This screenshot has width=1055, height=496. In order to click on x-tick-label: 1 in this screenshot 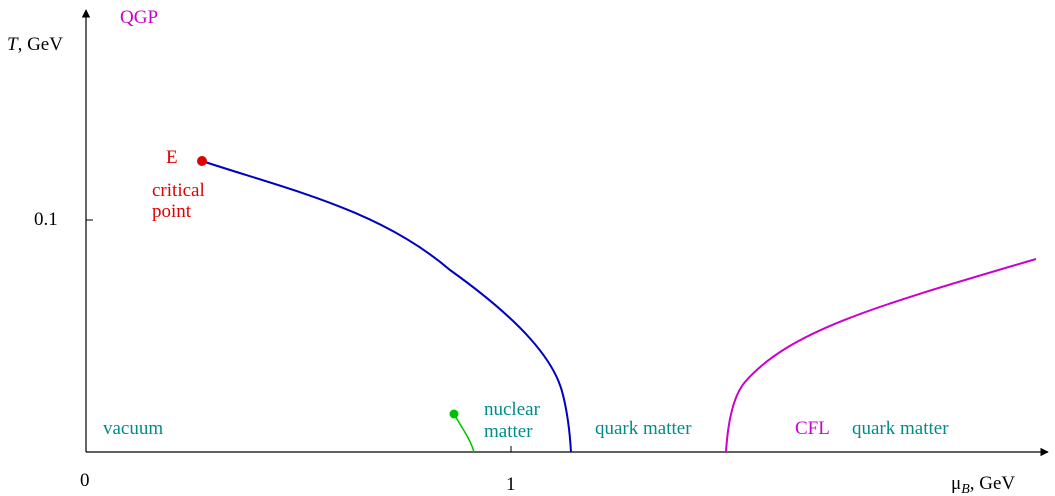, I will do `click(511, 484)`.